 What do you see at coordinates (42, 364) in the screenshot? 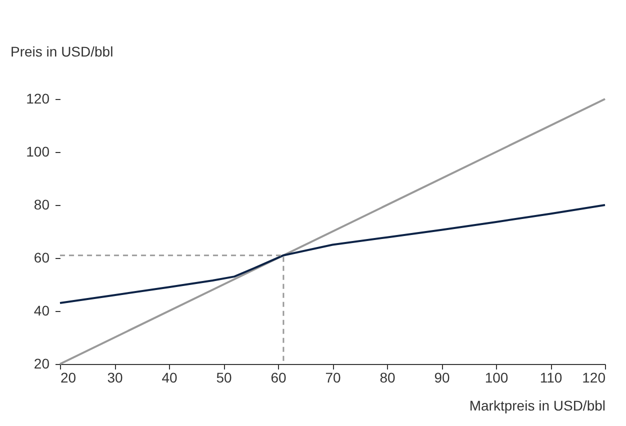
I see `y-tick-label: 20` at bounding box center [42, 364].